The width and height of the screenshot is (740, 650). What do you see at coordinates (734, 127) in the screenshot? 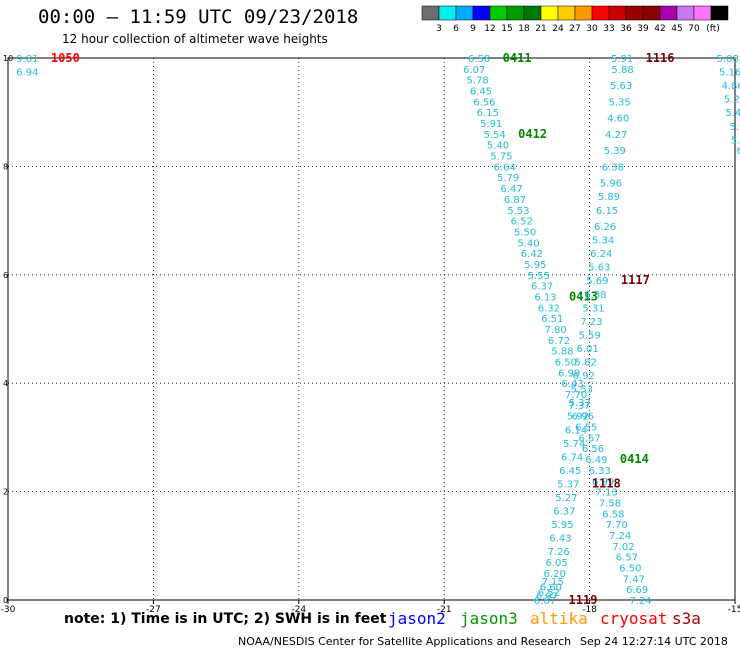
I see `data-point-value: 5.9` at bounding box center [734, 127].